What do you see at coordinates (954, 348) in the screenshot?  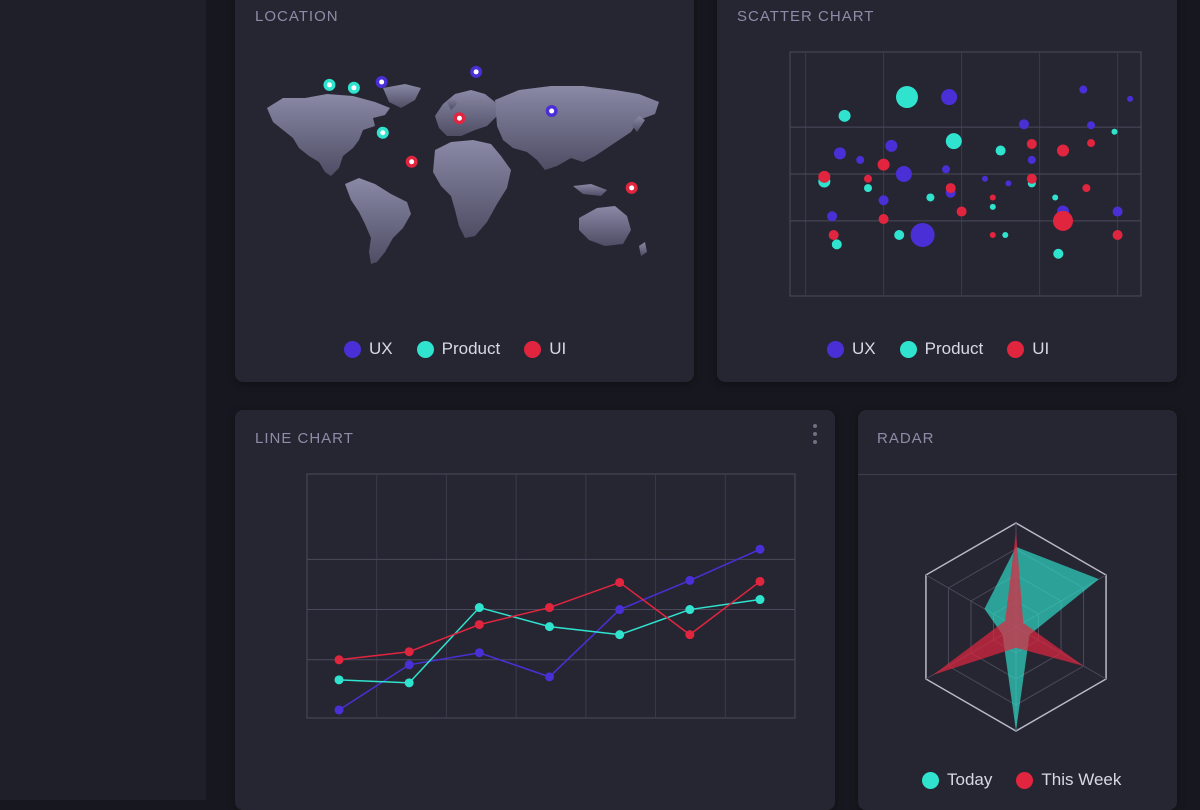 I see `legend-label: Product` at bounding box center [954, 348].